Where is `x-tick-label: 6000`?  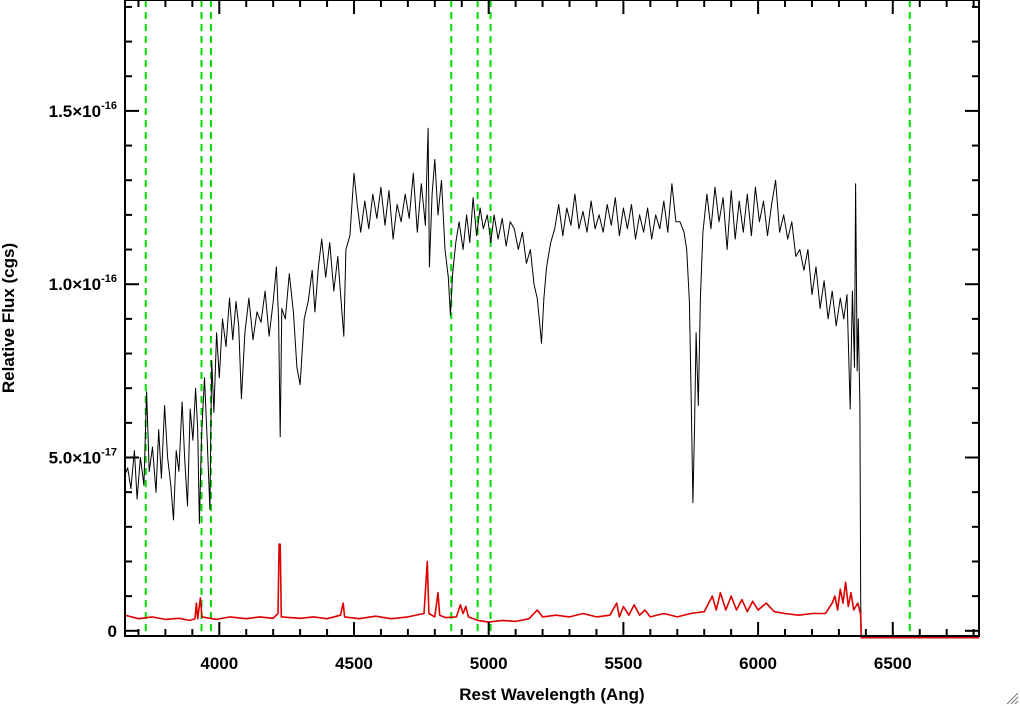 x-tick-label: 6000 is located at coordinates (758, 663).